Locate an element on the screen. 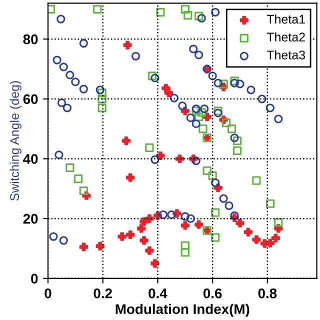 The height and width of the screenshot is (320, 320). legend-label: Theta2 is located at coordinates (285, 37).